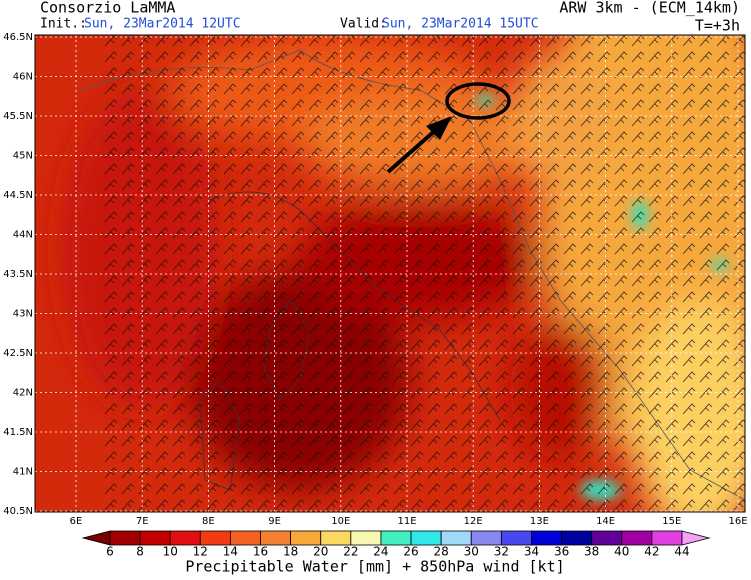  Describe the element at coordinates (260, 552) in the screenshot. I see `colorbar-label: 16` at that location.